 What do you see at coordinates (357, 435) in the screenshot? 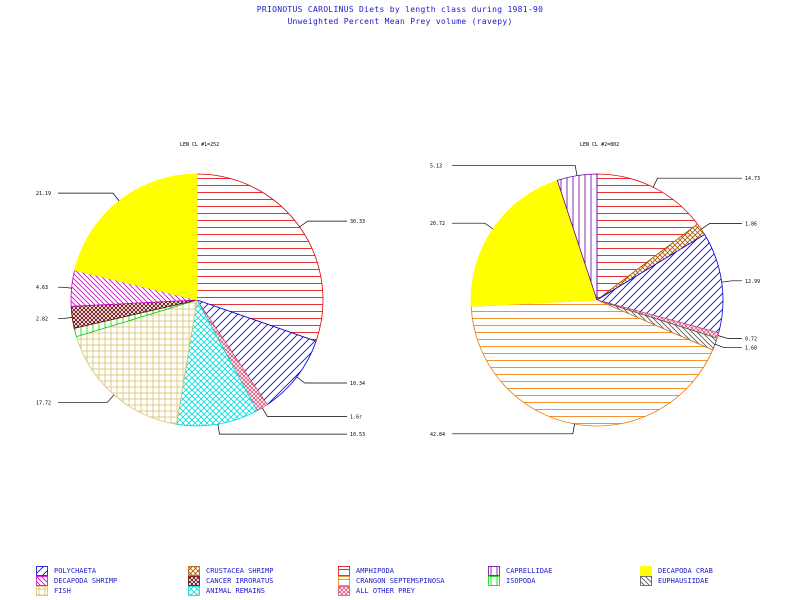
I see `slice-value-label: 10.53` at bounding box center [357, 435].